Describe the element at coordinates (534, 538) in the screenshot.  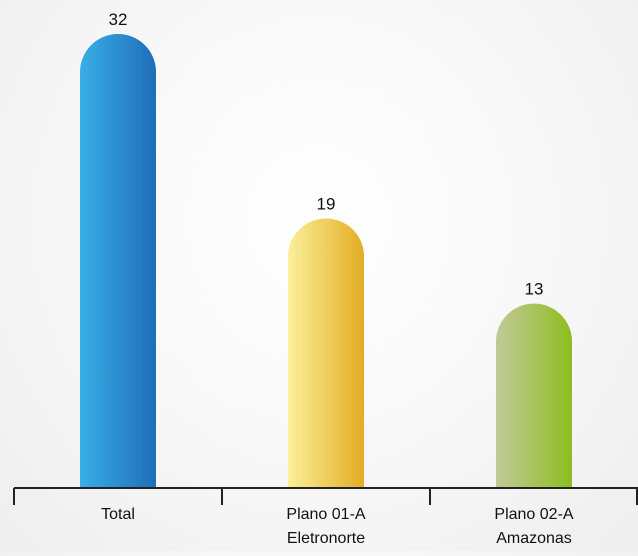
I see `category-label-2-line-1: Amazonas` at that location.